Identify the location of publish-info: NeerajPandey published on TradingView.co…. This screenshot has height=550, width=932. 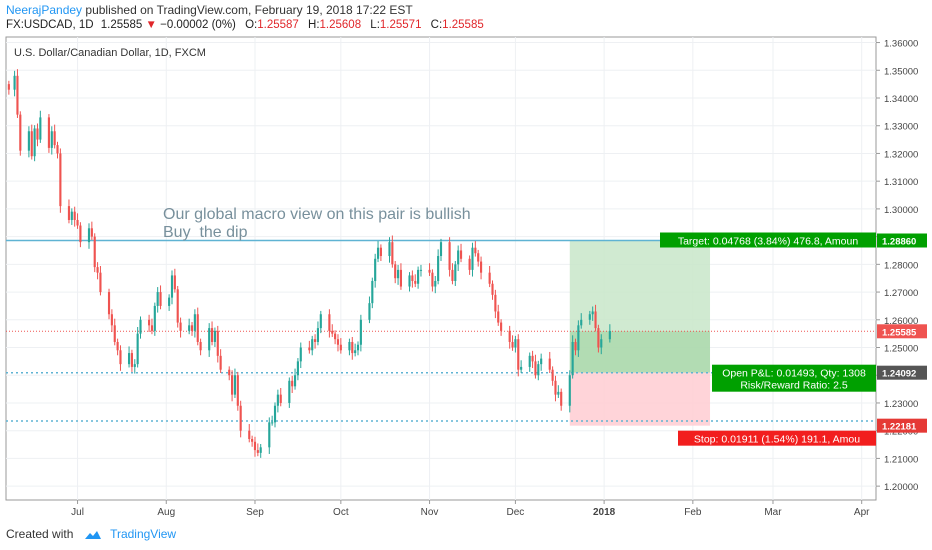
(209, 10).